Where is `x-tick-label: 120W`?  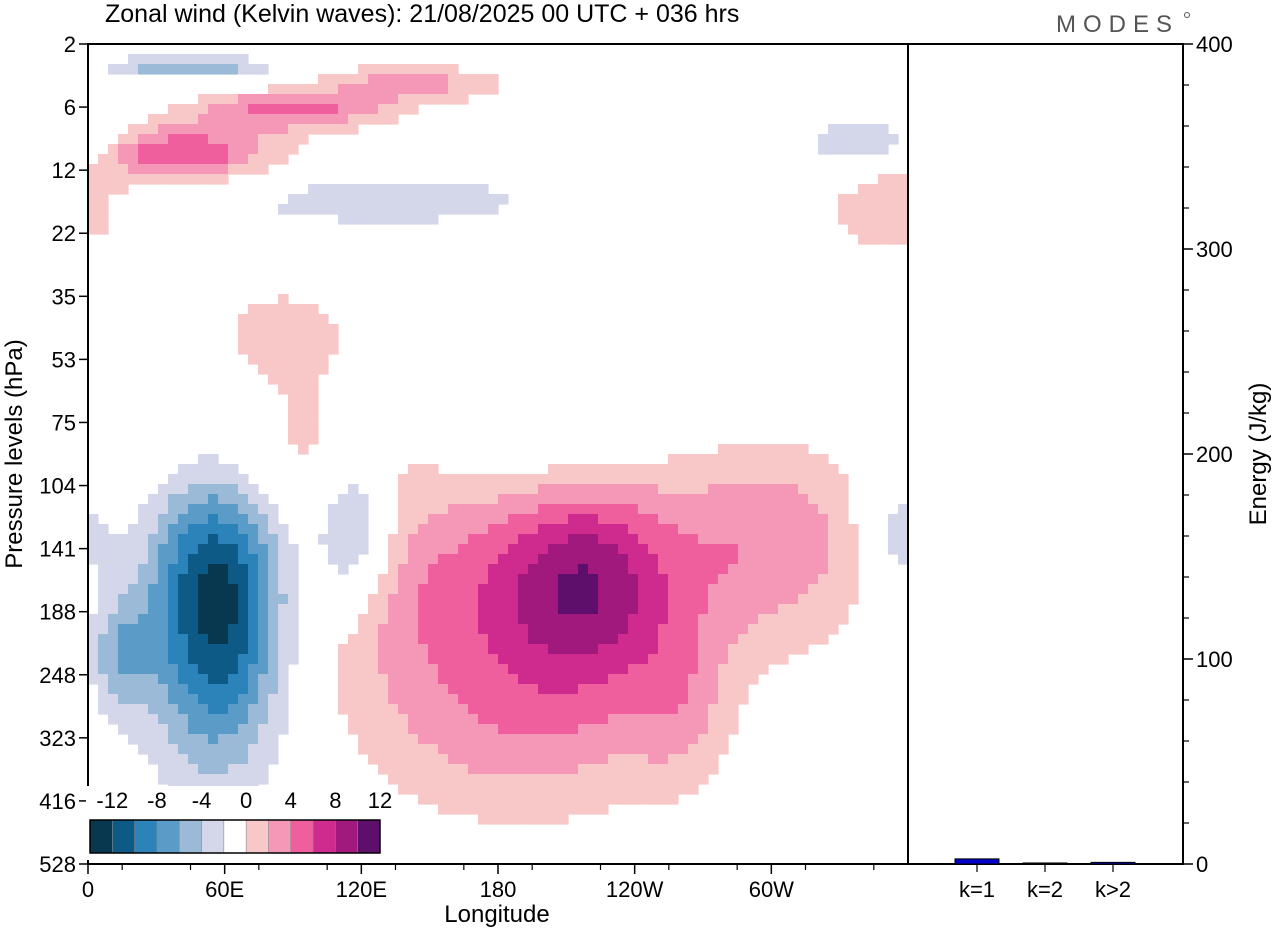 x-tick-label: 120W is located at coordinates (635, 889).